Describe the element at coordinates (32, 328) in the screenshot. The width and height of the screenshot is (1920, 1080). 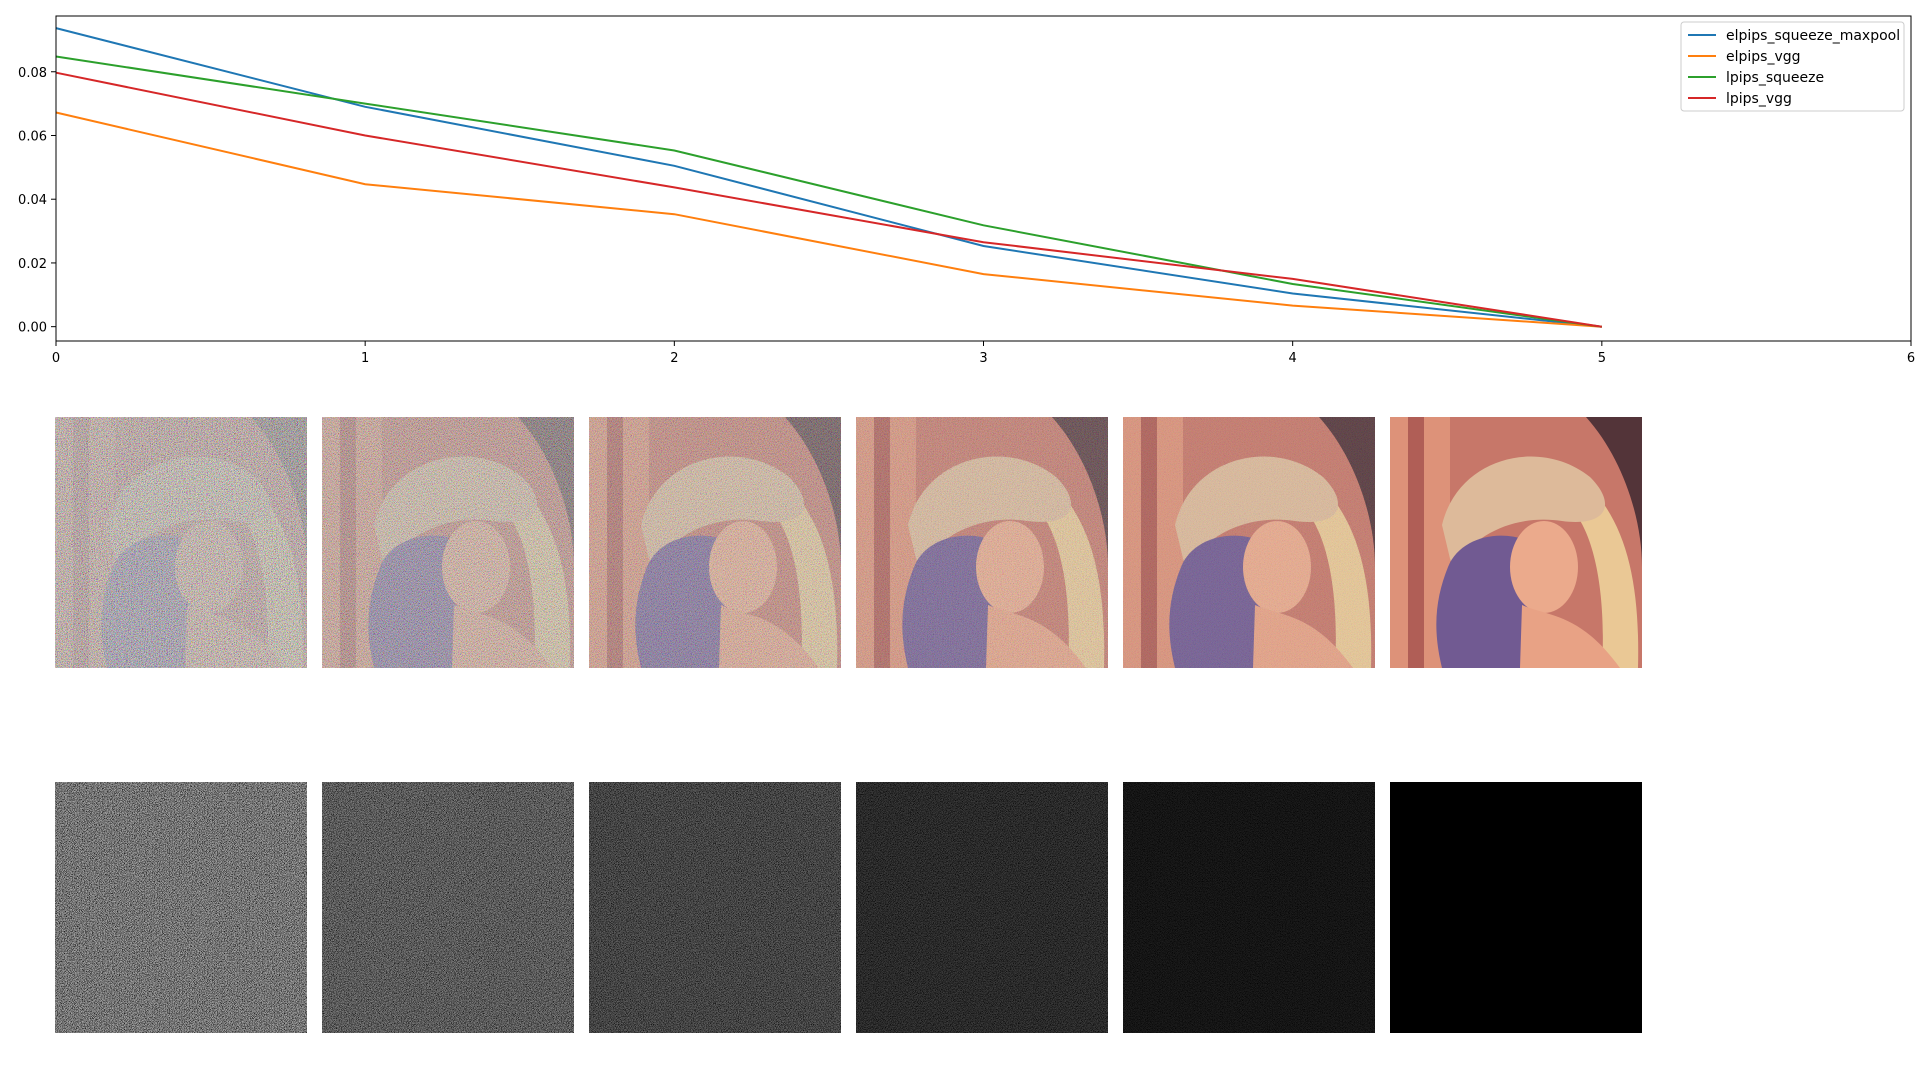
I see `y-tick-label: 0.00` at that location.